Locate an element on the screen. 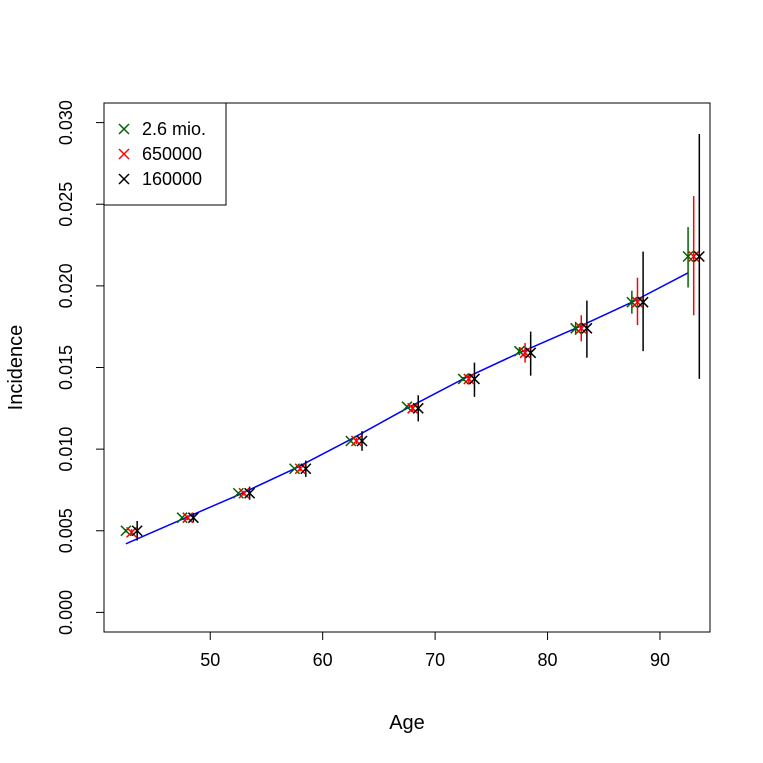 The image size is (763, 763). y-tick-label: 0.015 is located at coordinates (66, 367).